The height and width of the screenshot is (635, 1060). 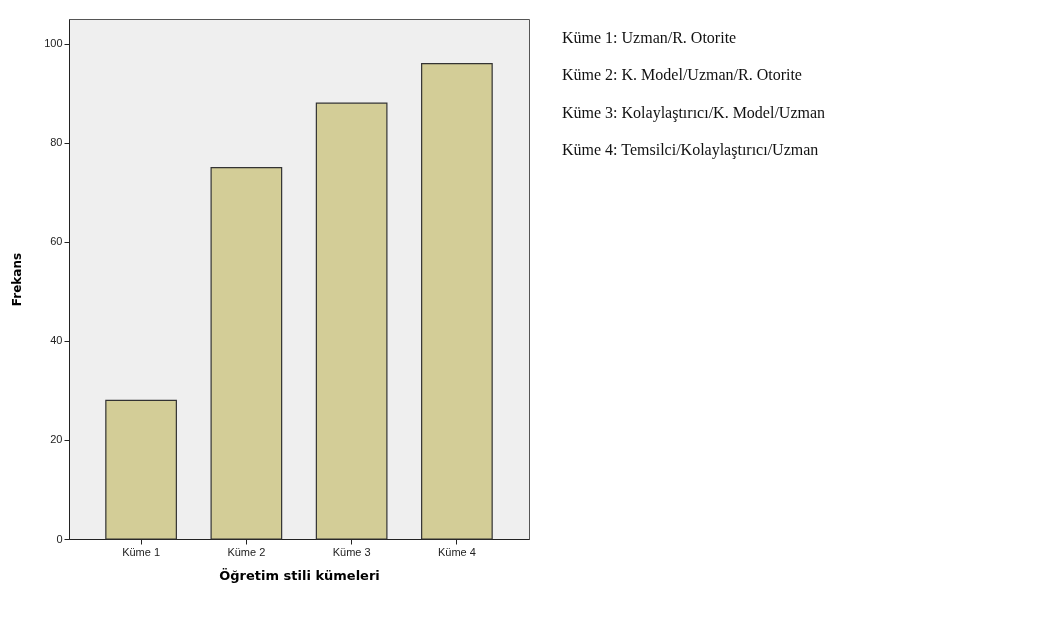 I want to click on y-tick-label: 40, so click(x=56, y=340).